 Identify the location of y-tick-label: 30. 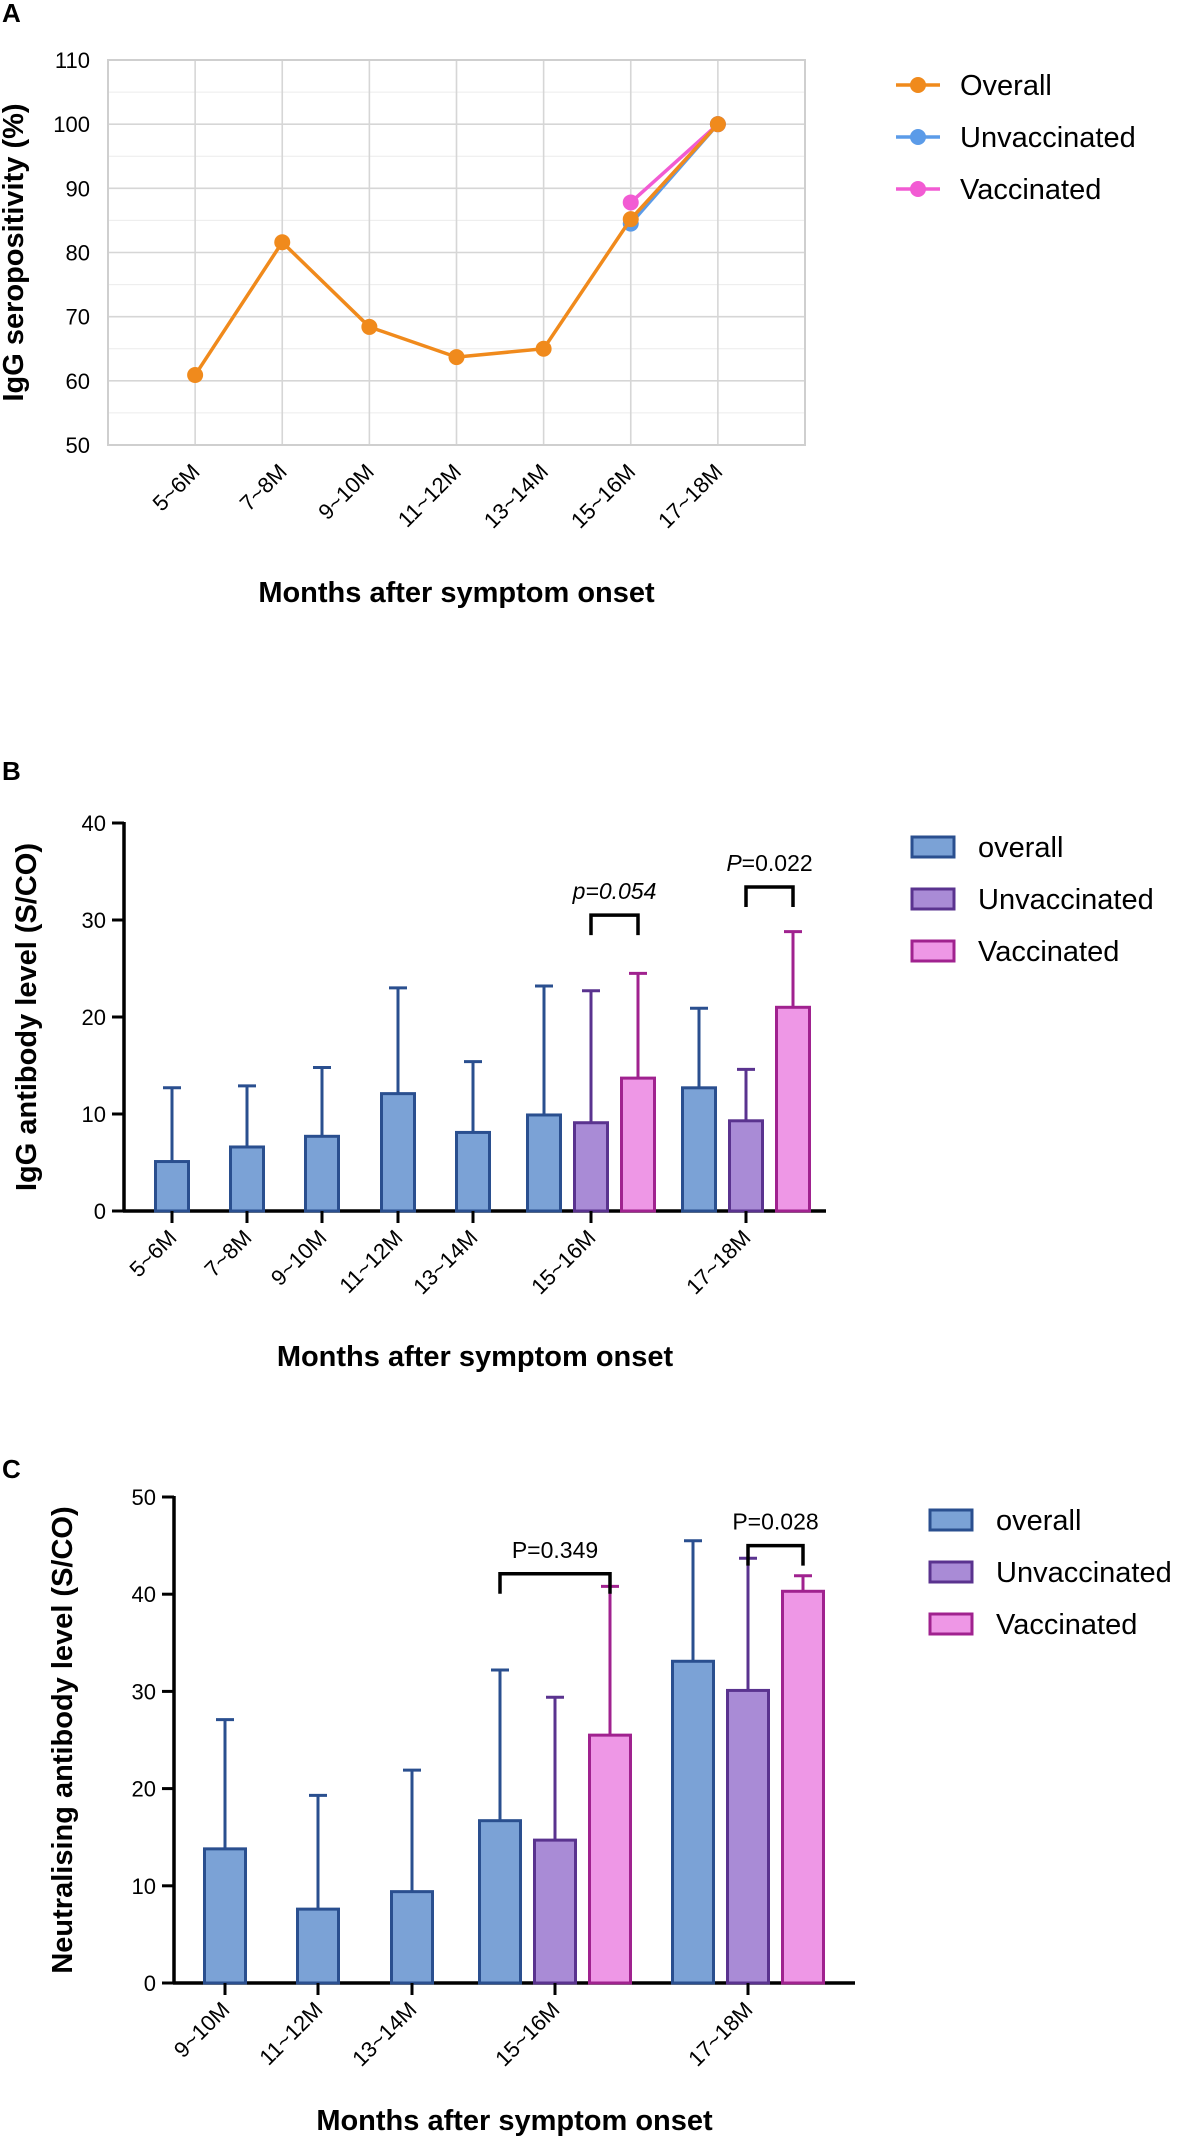
(94, 920).